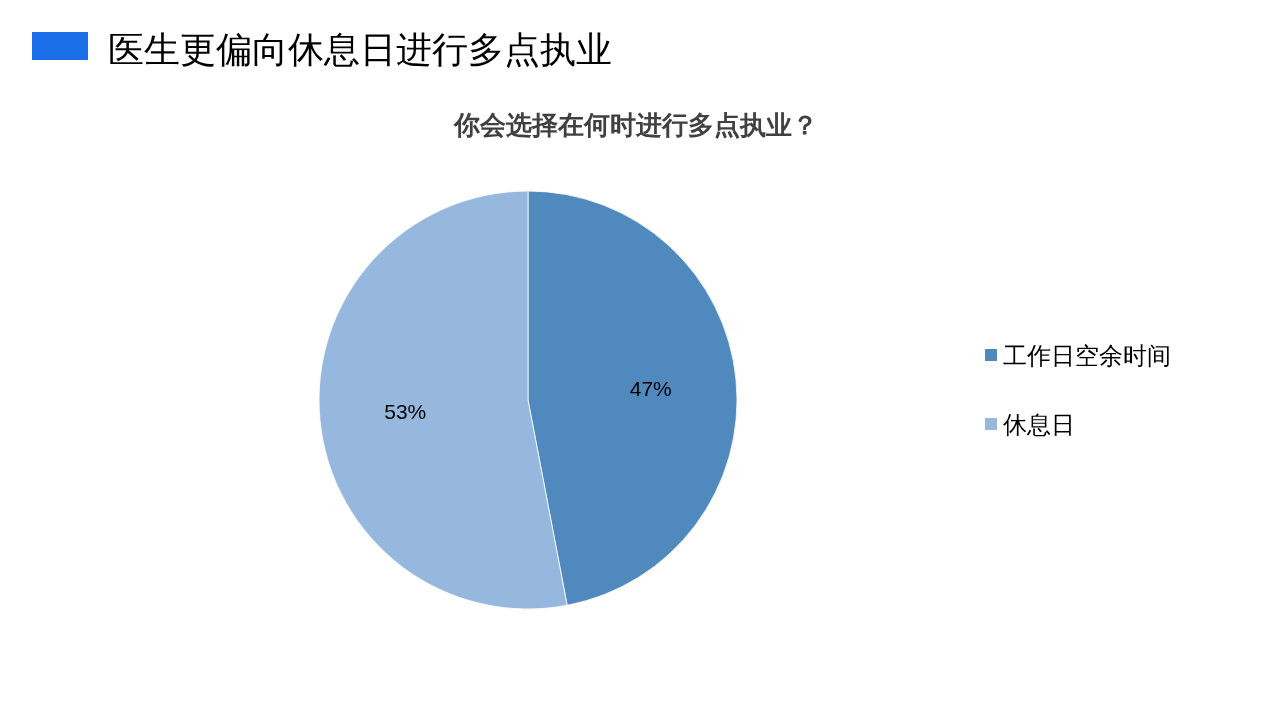 This screenshot has height=720, width=1280. What do you see at coordinates (1039, 424) in the screenshot?
I see `legend-label: 休息日` at bounding box center [1039, 424].